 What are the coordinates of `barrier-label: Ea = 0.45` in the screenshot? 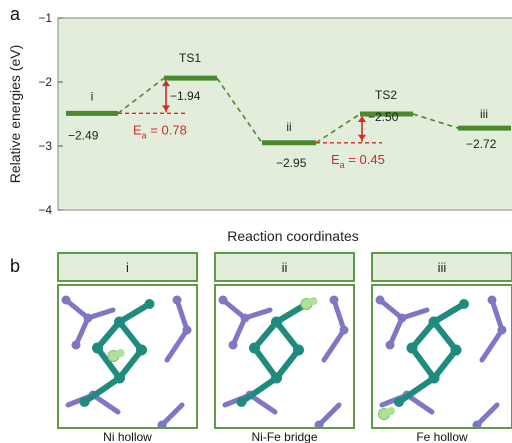 It's located at (358, 161).